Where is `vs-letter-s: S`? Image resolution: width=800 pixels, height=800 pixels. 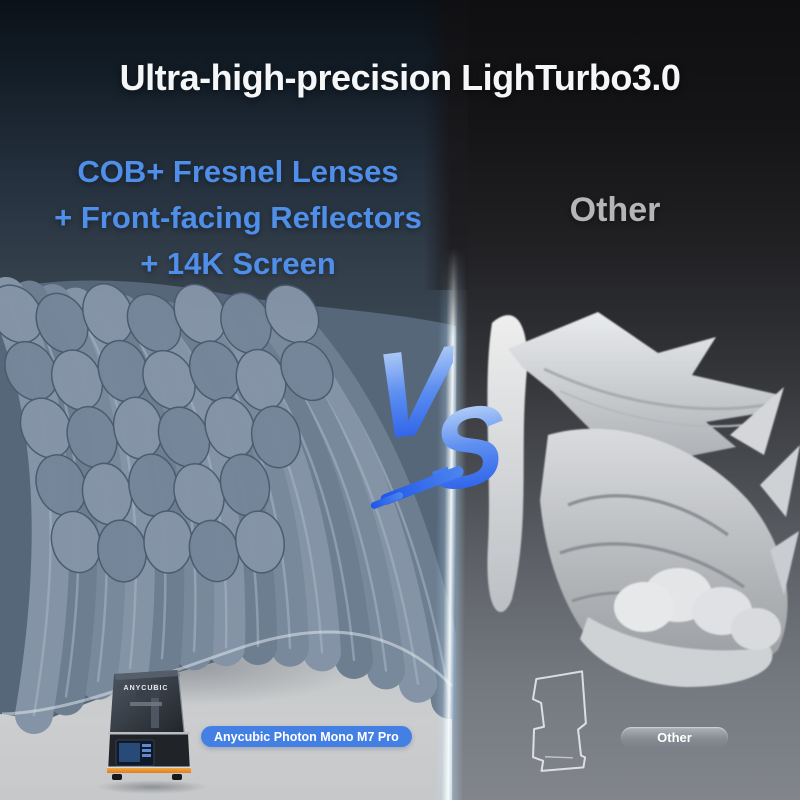 vs-letter-s: S is located at coordinates (467, 447).